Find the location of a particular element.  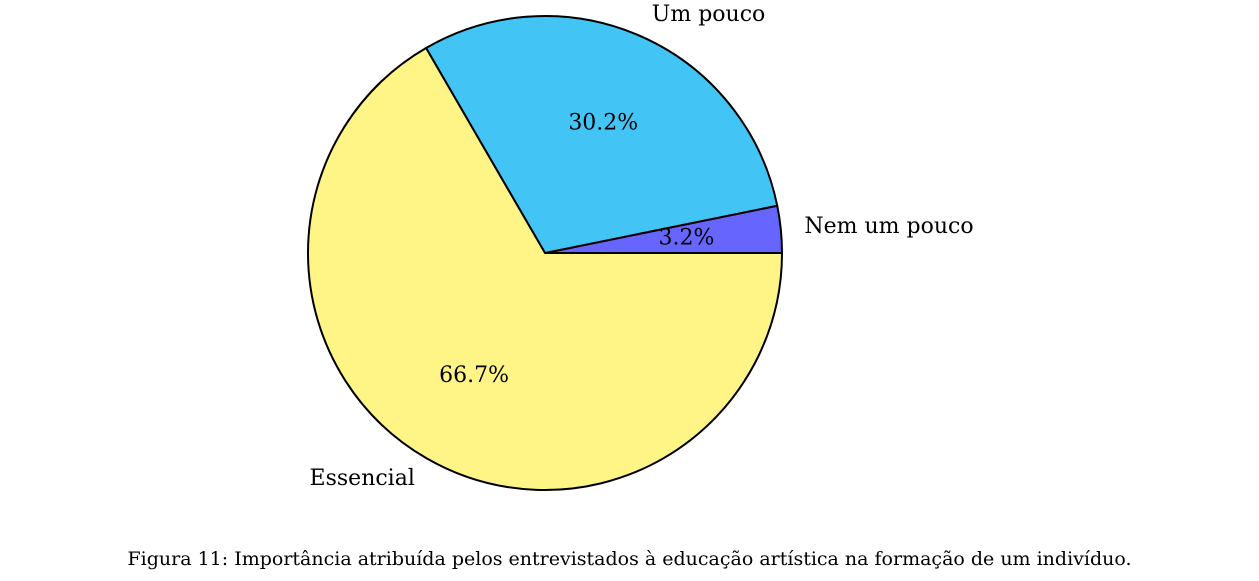

pie-slice-um-pouco is located at coordinates (602, 134).